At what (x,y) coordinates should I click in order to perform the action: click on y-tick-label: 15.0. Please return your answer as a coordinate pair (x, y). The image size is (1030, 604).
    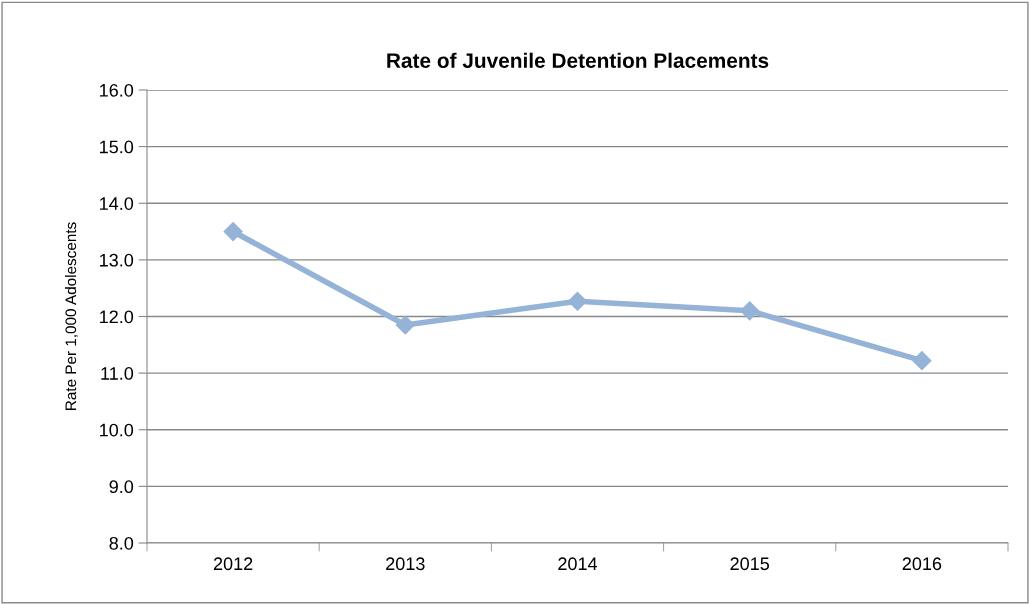
    Looking at the image, I should click on (117, 147).